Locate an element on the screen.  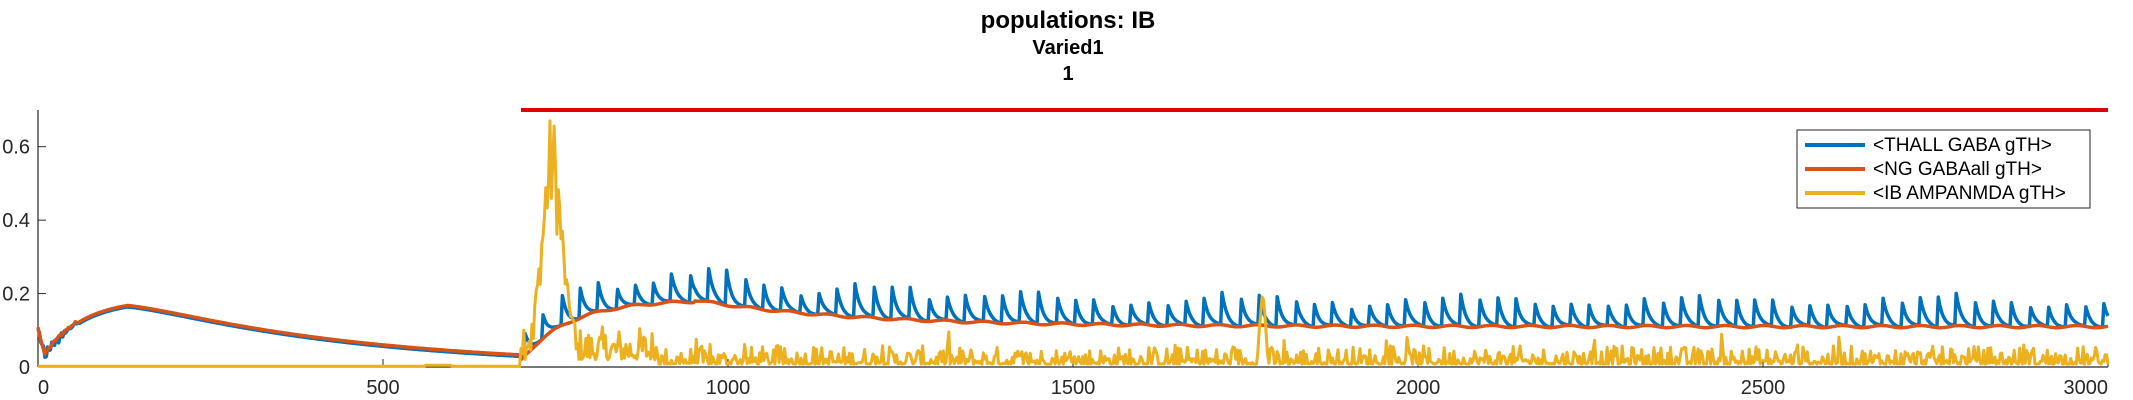
x-tick-label: 500 is located at coordinates (382, 388).